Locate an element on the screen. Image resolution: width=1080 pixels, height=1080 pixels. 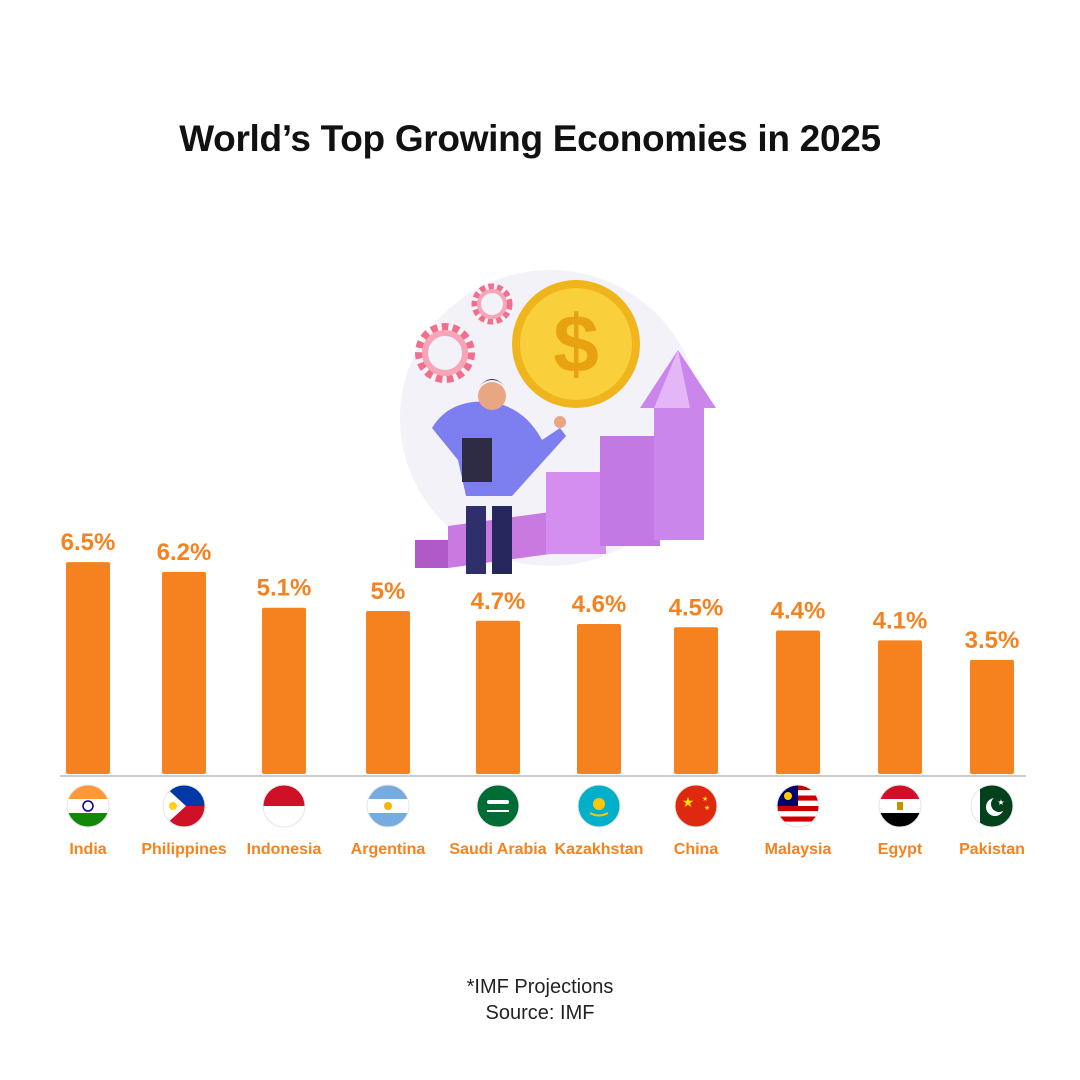
bar-pakistan is located at coordinates (992, 716).